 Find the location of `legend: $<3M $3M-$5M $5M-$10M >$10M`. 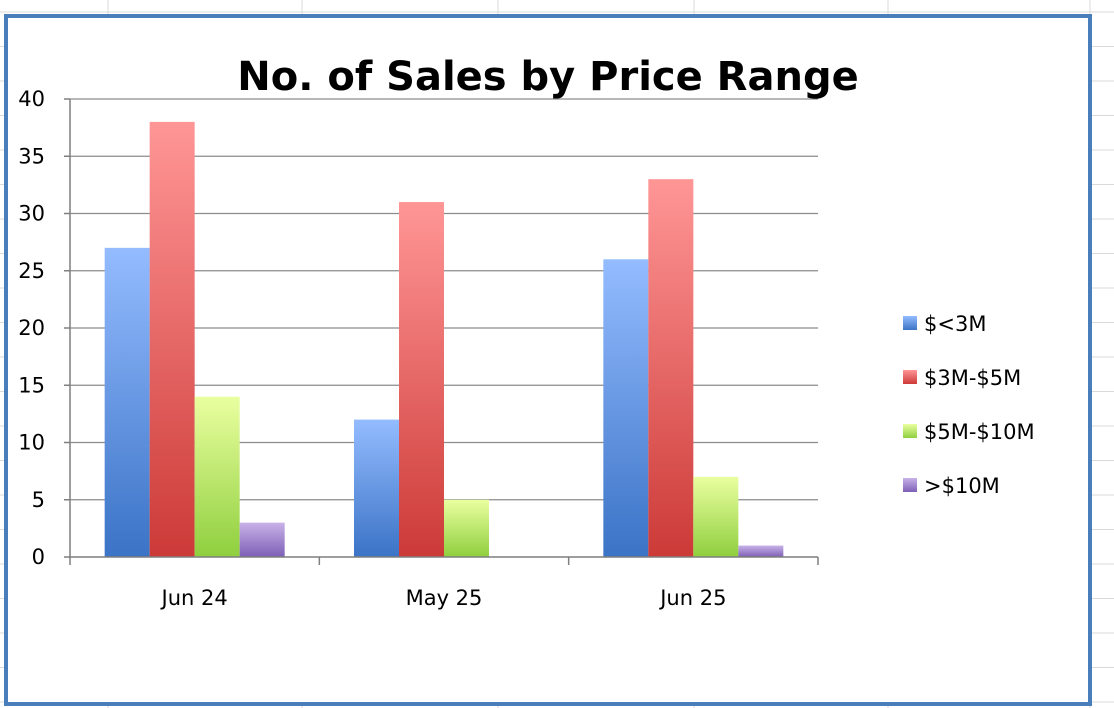

legend: $<3M $3M-$5M $5M-$10M >$10M is located at coordinates (969, 405).